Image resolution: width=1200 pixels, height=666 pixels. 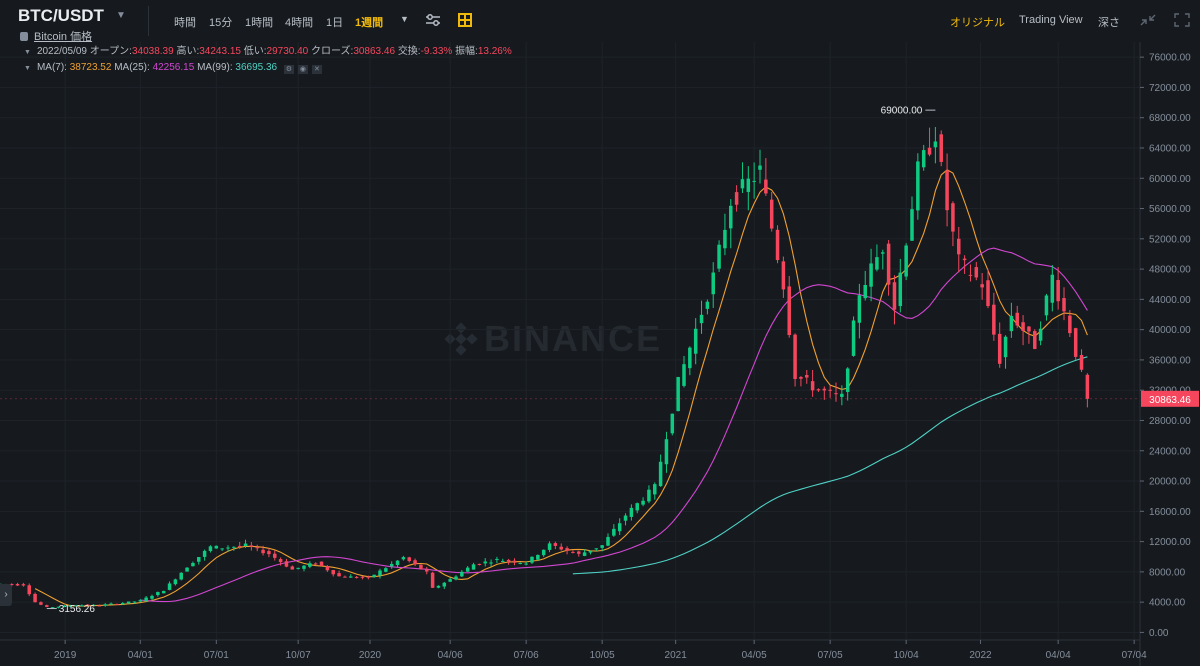 I want to click on pair-symbol: BTC/USDT, so click(x=61, y=15).